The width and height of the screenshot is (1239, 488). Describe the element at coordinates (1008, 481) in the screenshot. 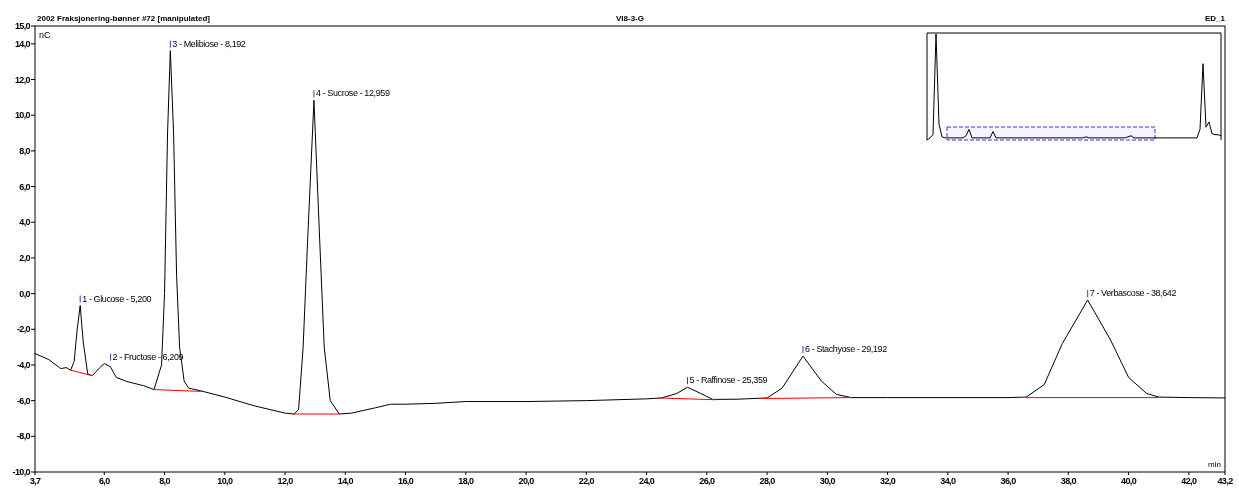

I see `x-tick-label: 36,0` at that location.